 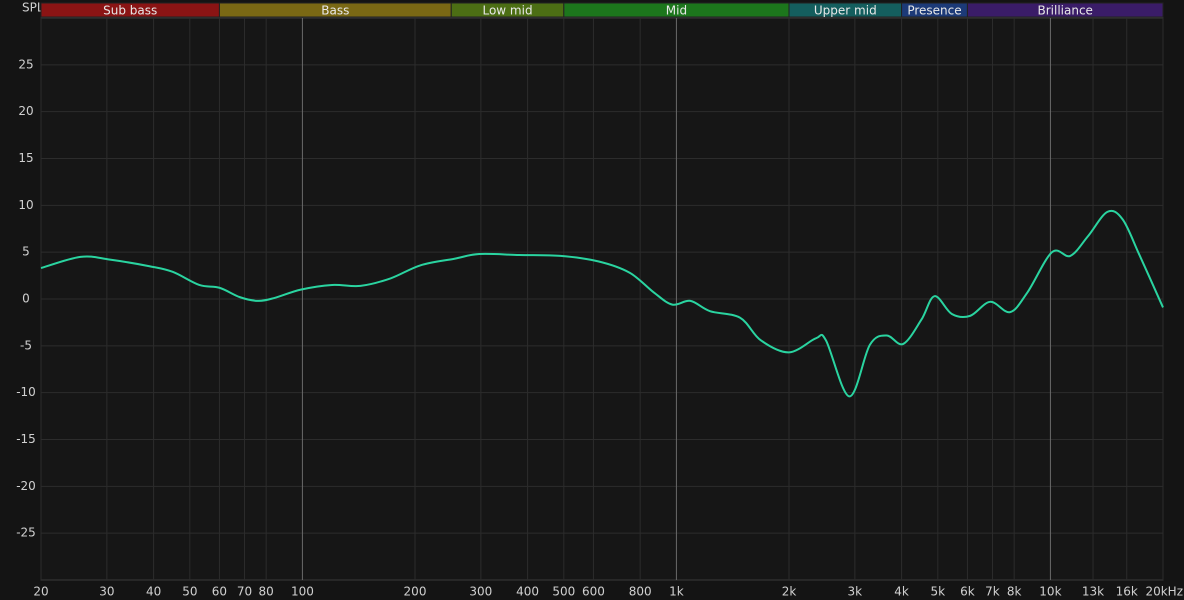 I want to click on x-tick-label: 1k, so click(x=676, y=592).